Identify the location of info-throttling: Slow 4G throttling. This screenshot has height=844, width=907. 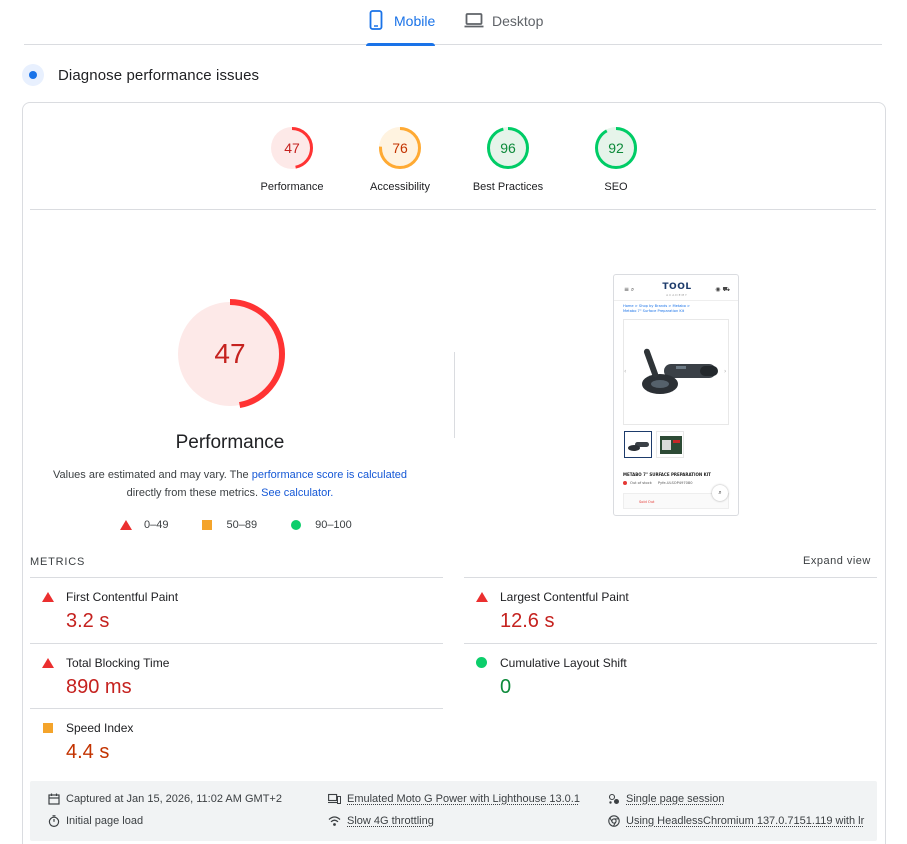
(381, 821).